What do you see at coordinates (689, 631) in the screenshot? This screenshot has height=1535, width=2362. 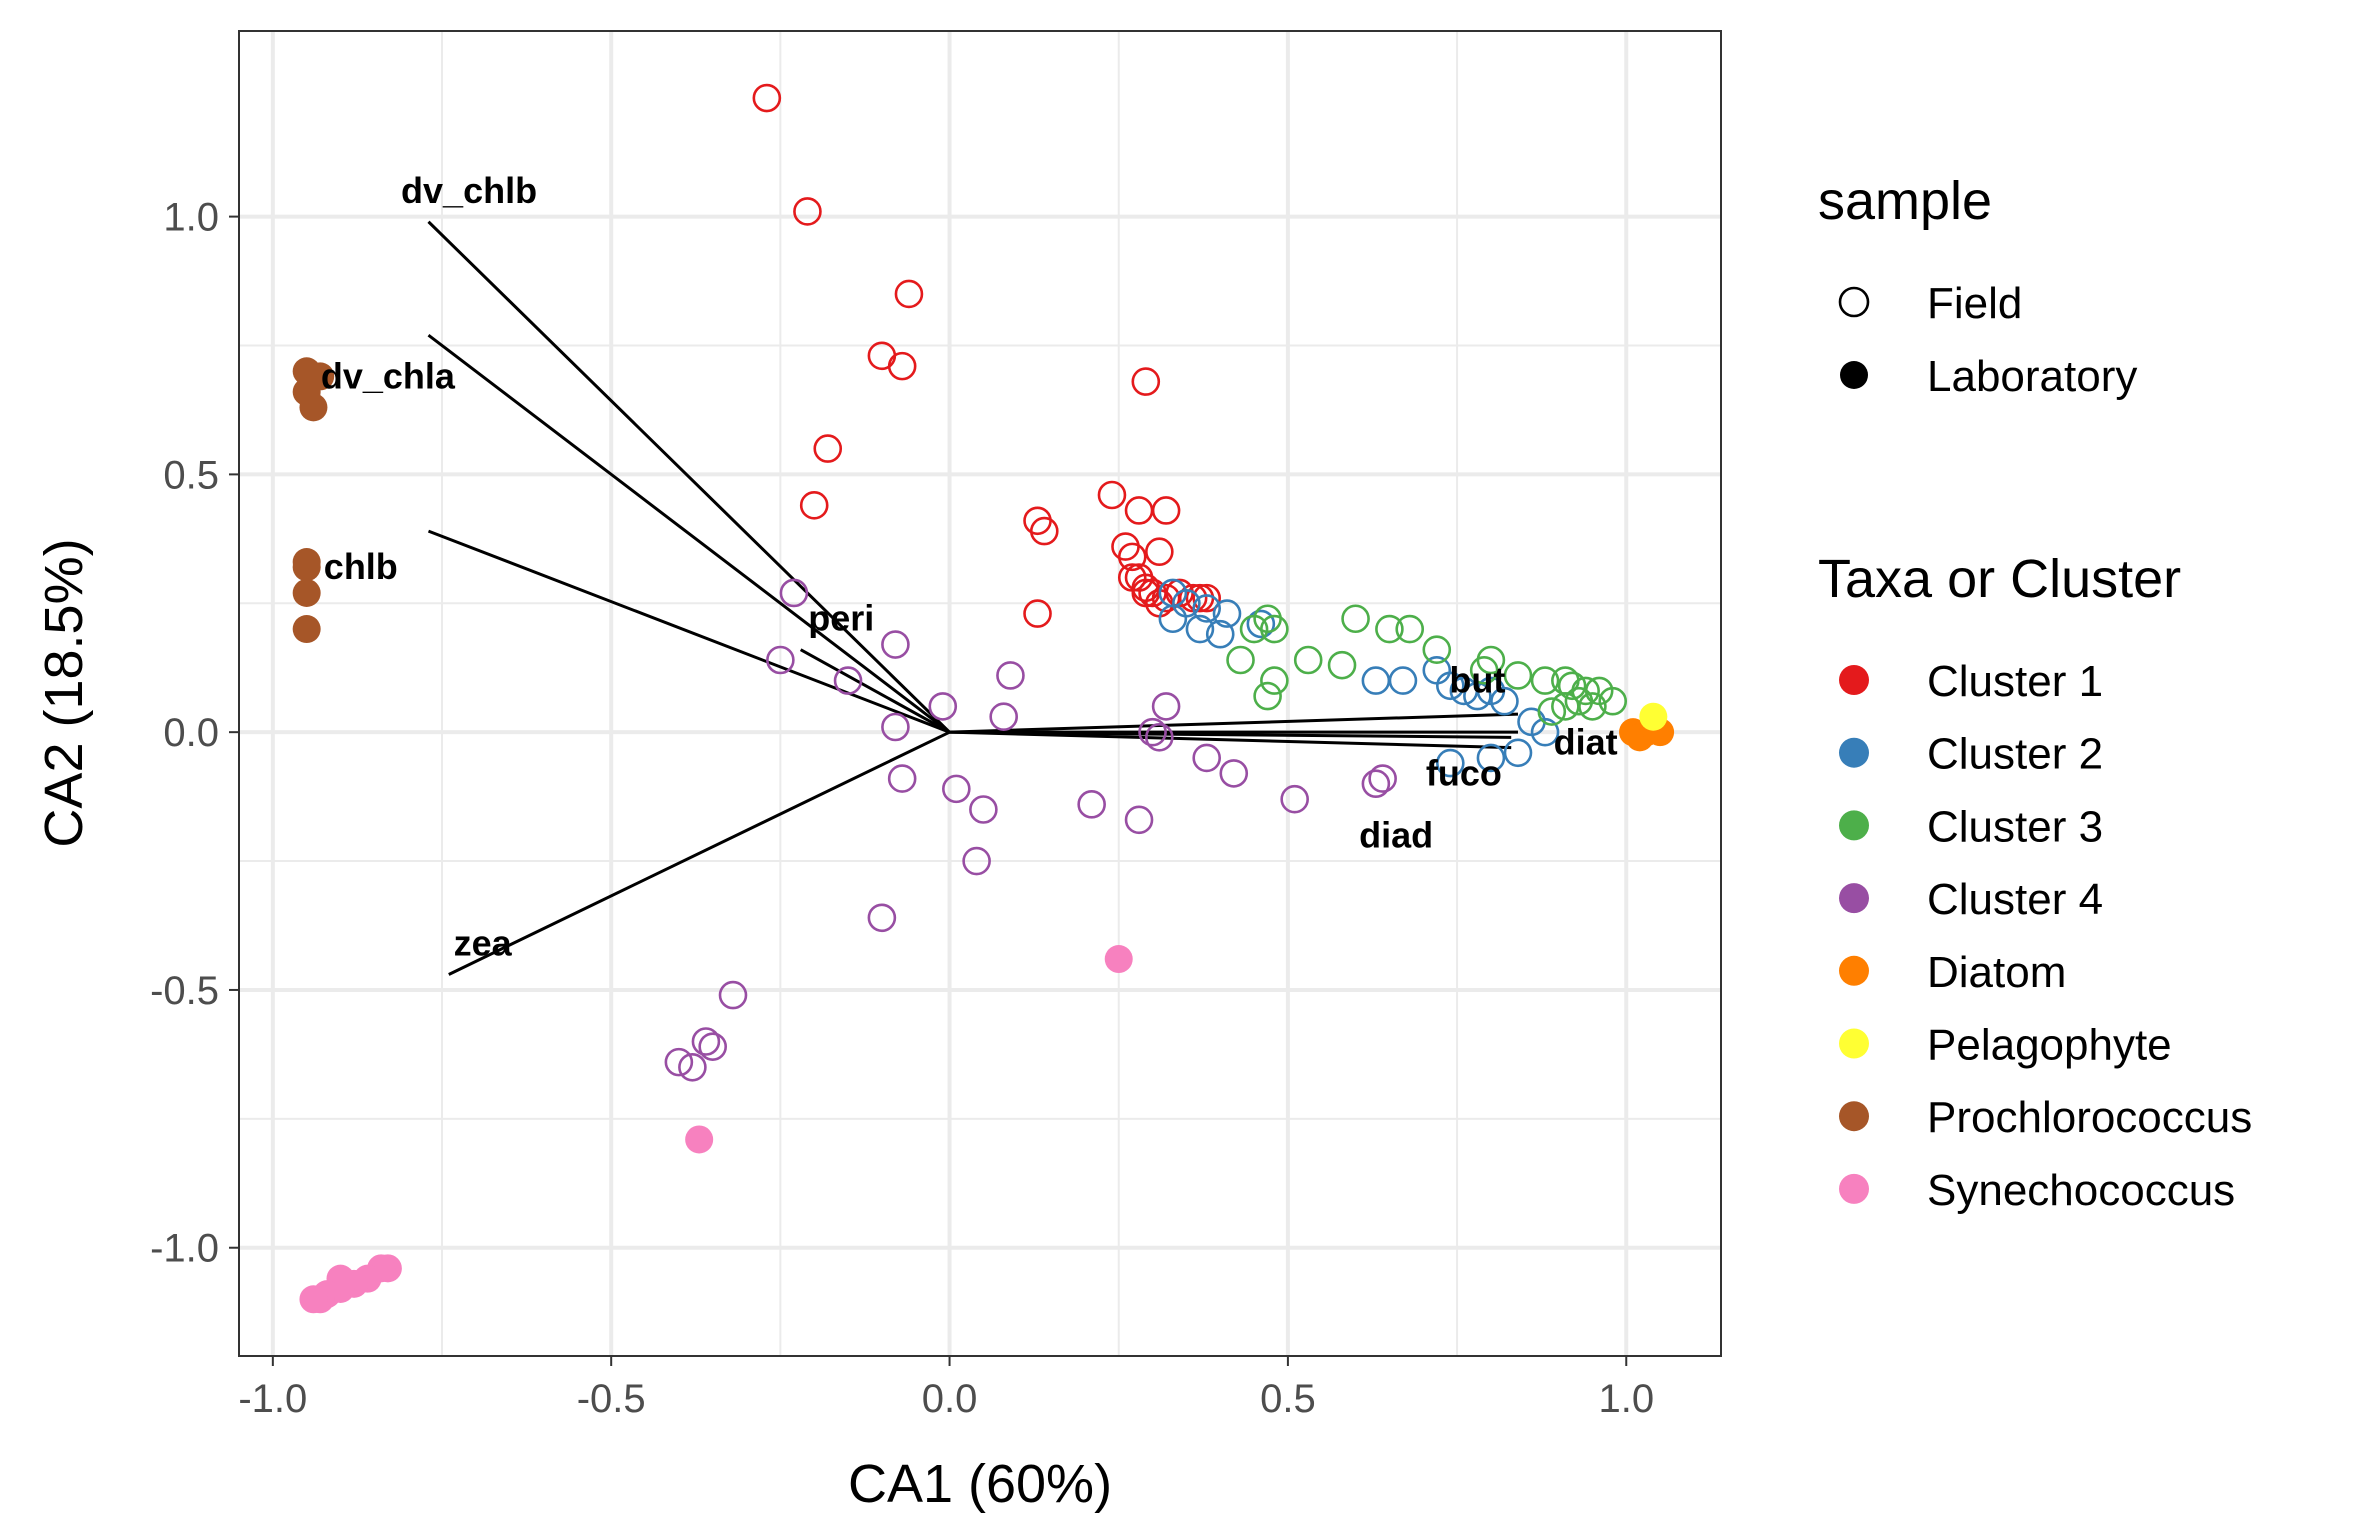 I see `loading-arrow-chlb` at bounding box center [689, 631].